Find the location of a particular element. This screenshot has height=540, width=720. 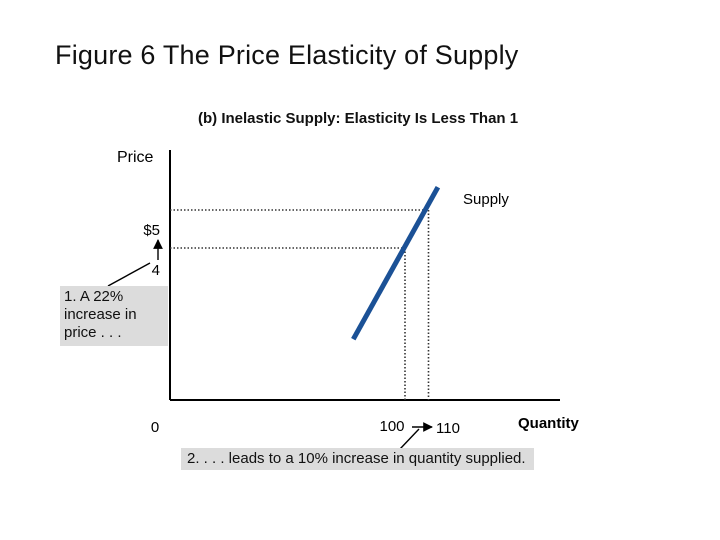

origin-label: 0 is located at coordinates (155, 427).